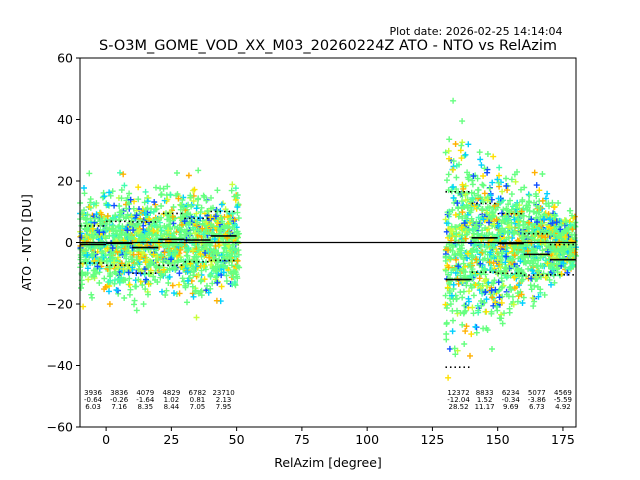 This screenshot has width=640, height=480. What do you see at coordinates (65, 119) in the screenshot?
I see `y-tick-label: 40` at bounding box center [65, 119].